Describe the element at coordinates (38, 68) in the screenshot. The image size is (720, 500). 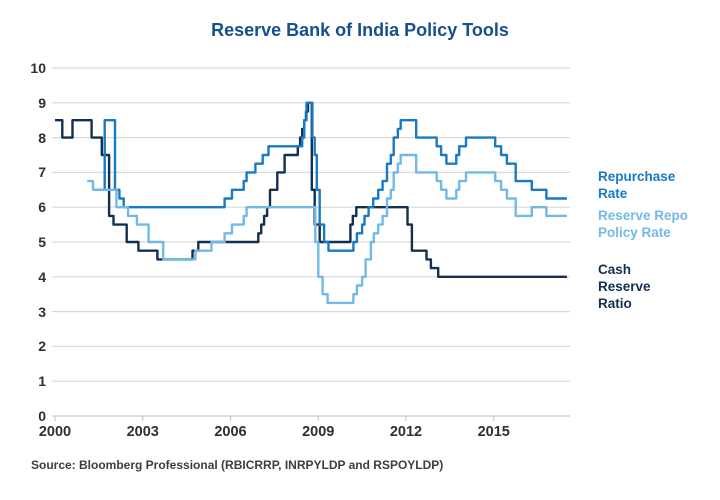
I see `y-tick-label-10: 10` at that location.